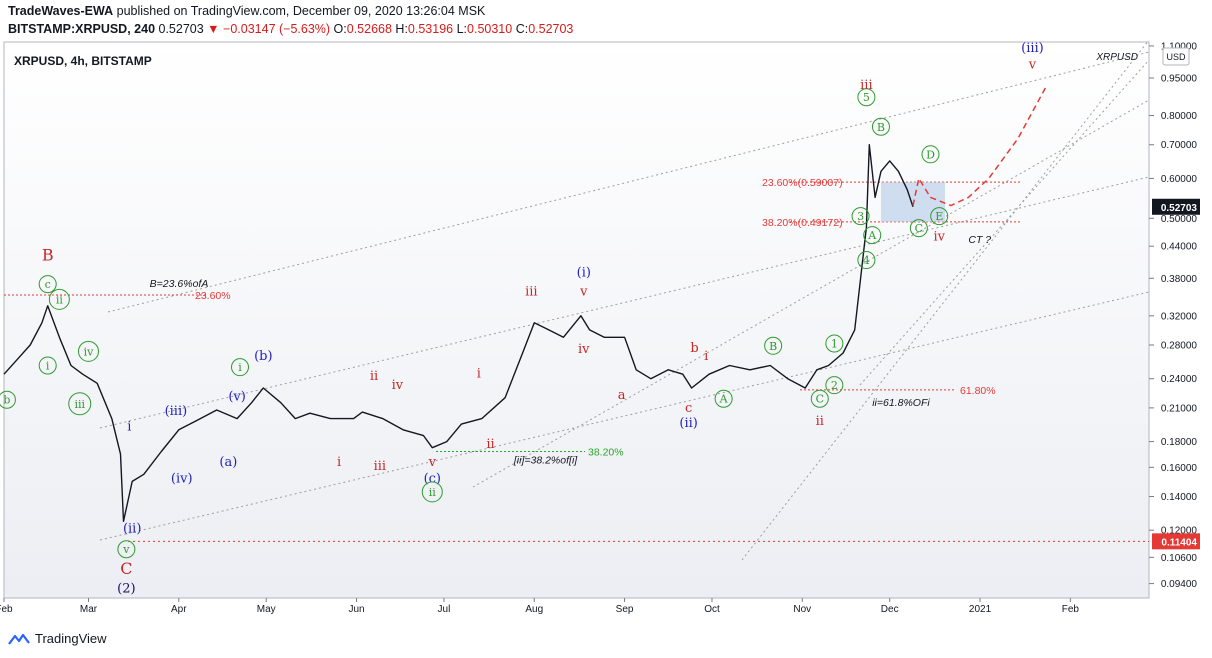  I want to click on x-tick-label: Apr, so click(179, 609).